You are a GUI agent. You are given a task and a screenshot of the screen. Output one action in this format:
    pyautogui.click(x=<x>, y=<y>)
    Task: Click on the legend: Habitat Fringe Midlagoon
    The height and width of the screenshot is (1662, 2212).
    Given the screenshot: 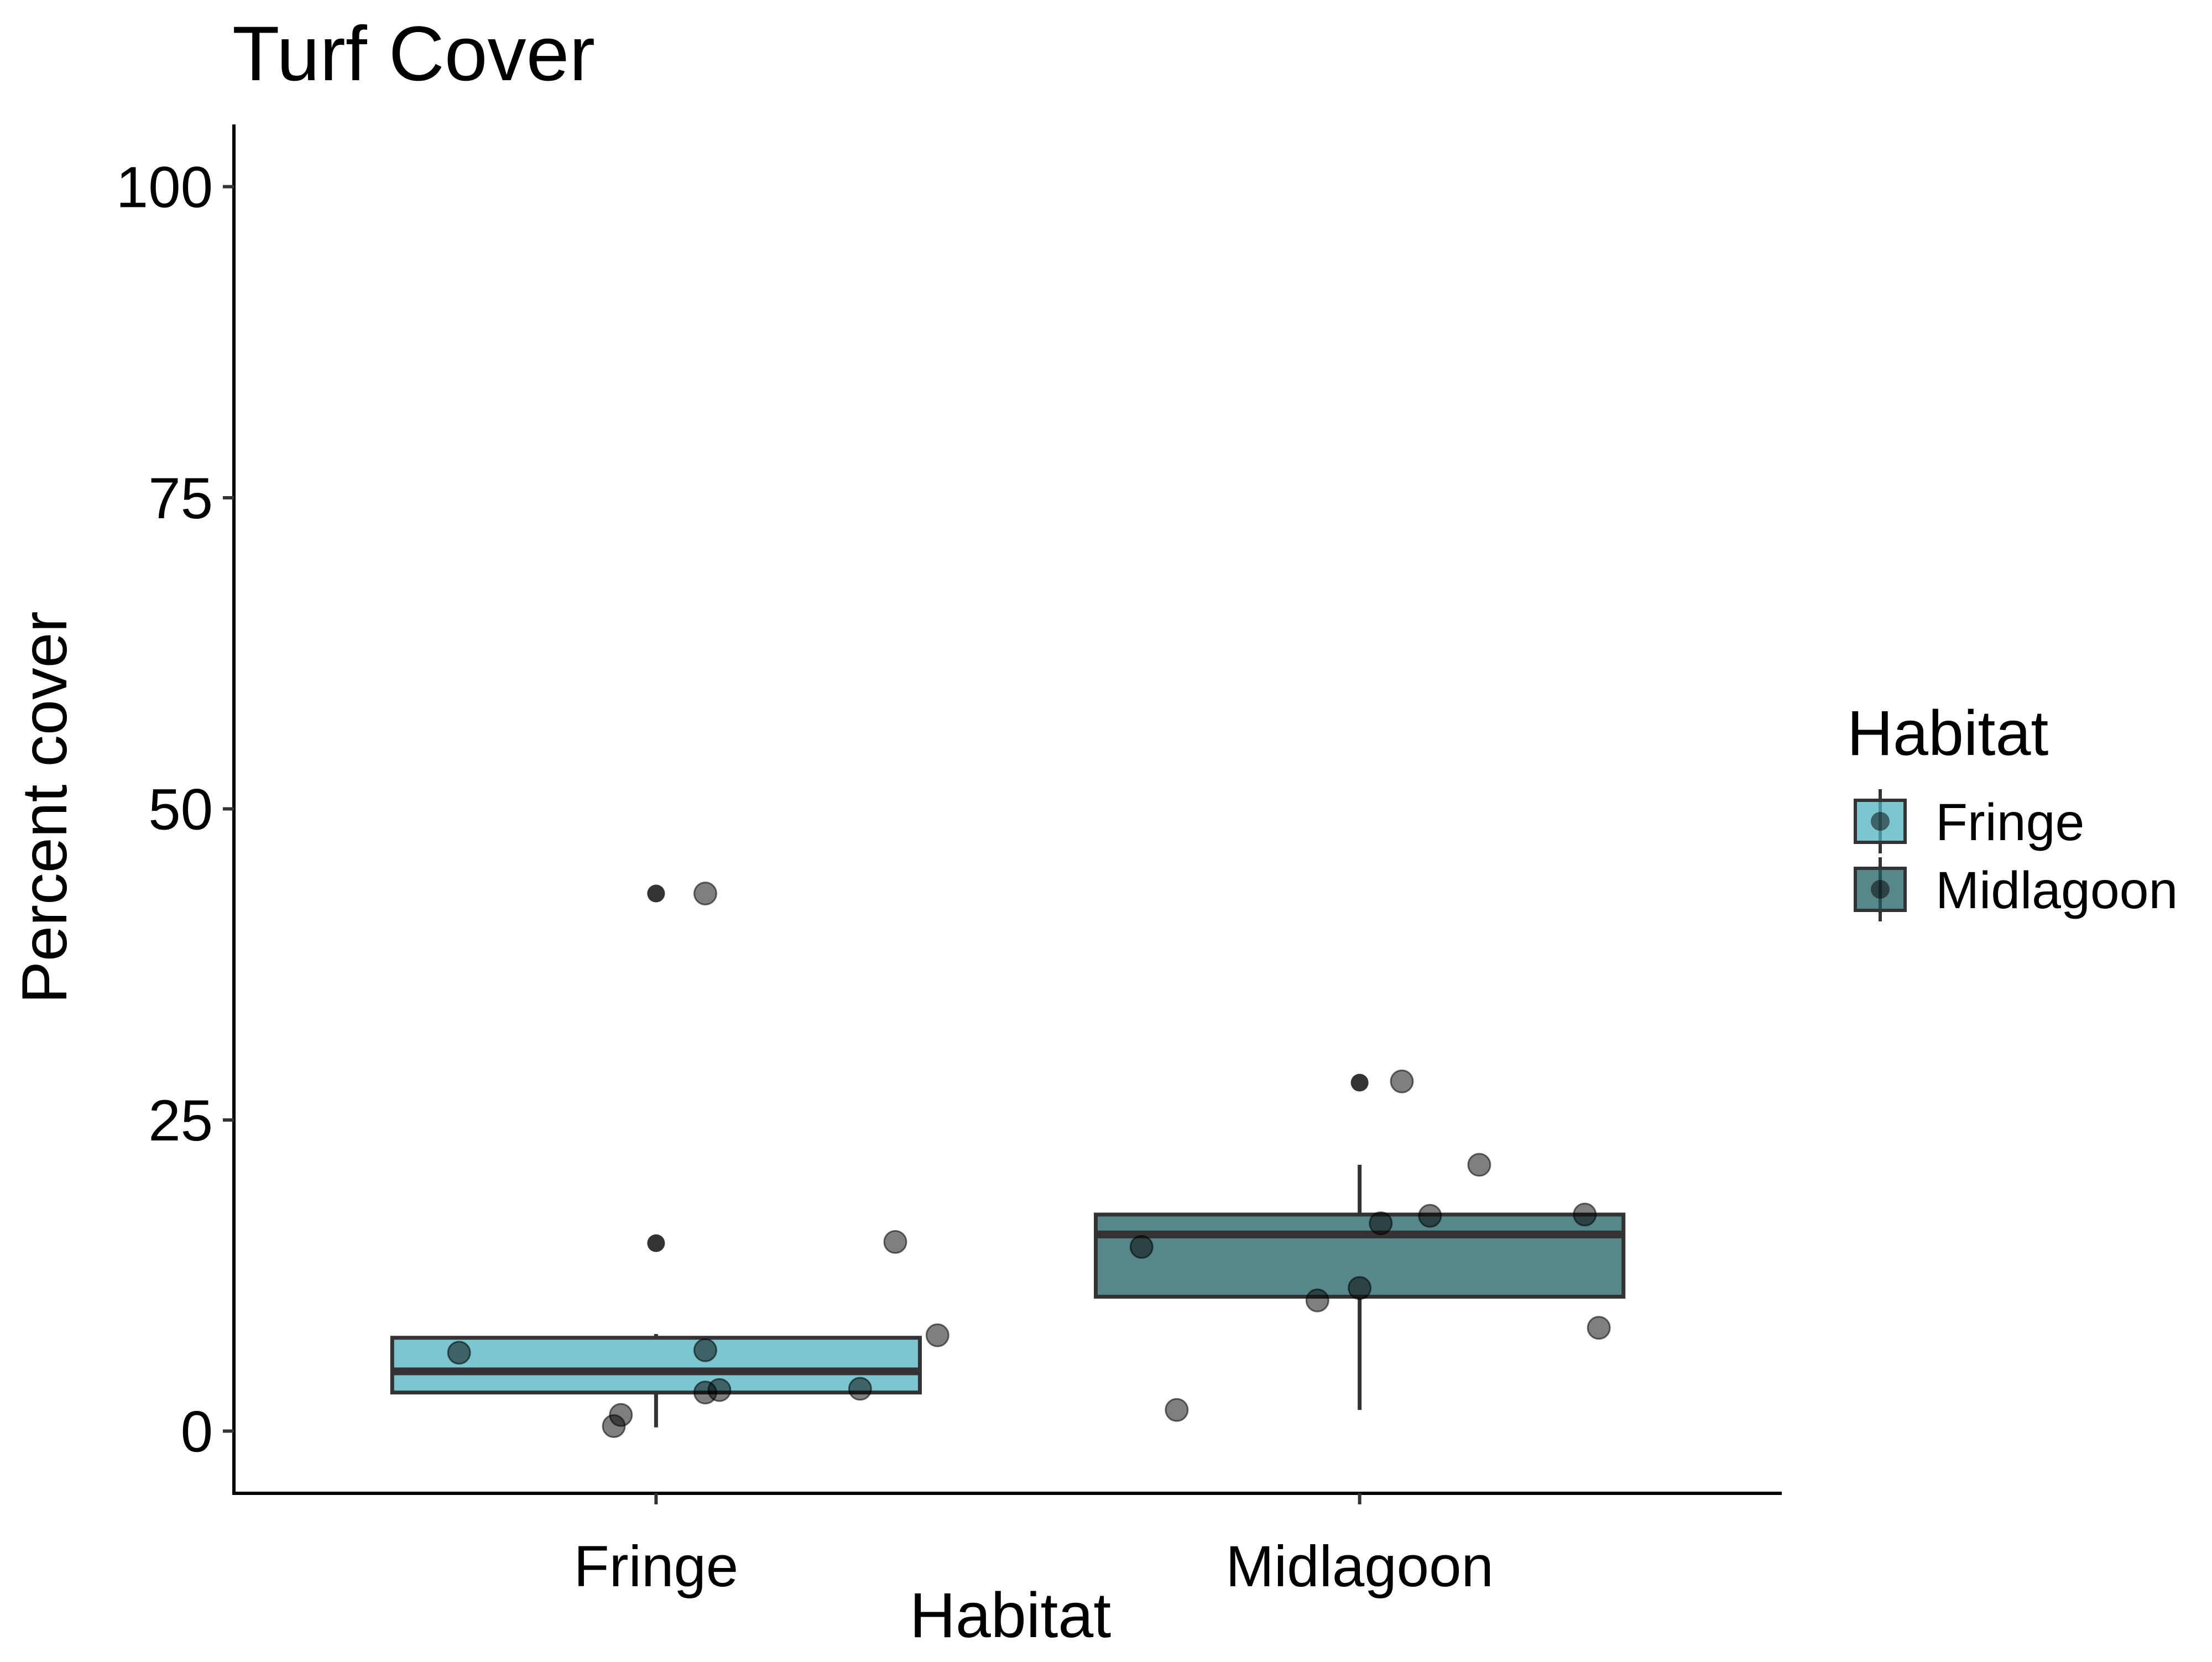 What is the action you would take?
    pyautogui.click(x=2013, y=809)
    